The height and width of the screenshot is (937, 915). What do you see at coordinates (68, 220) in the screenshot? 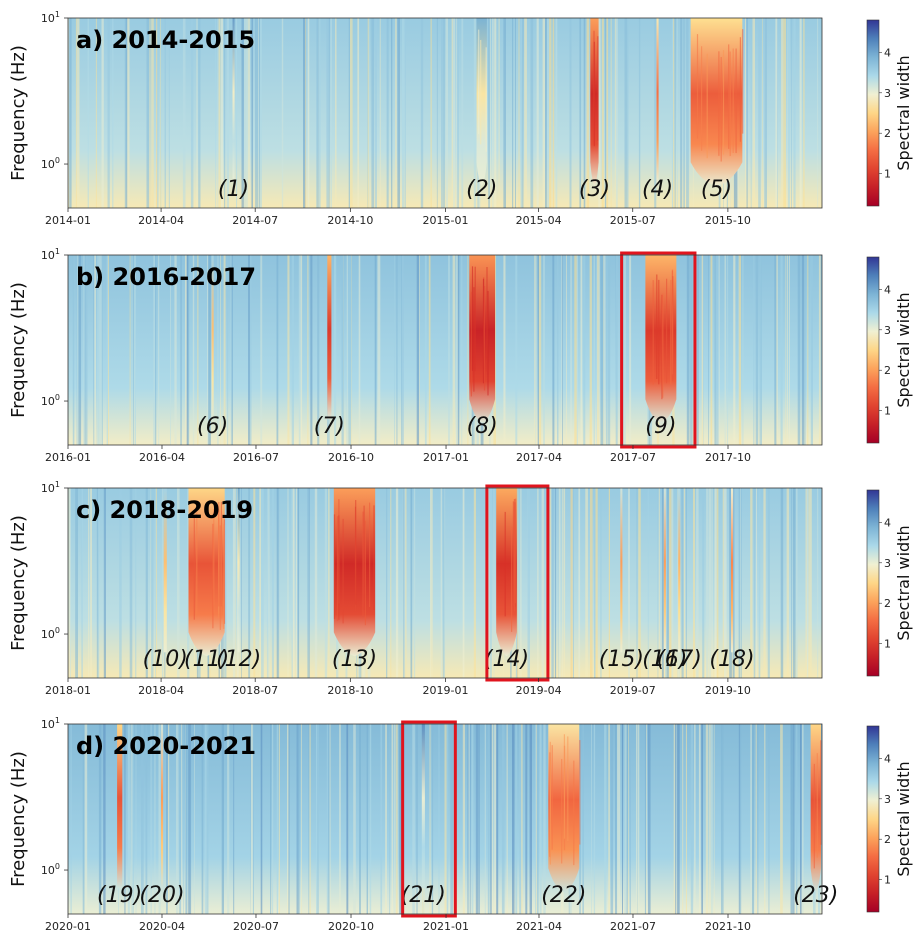
I see `x-tick-label: 2014-01` at bounding box center [68, 220].